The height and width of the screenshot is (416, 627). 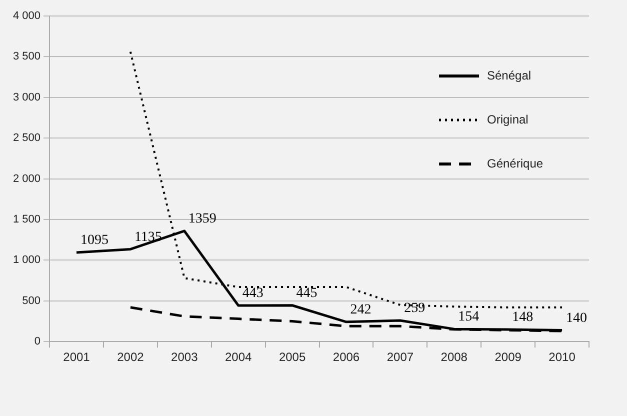 What do you see at coordinates (26, 178) in the screenshot?
I see `y-tick-label: 2 000` at bounding box center [26, 178].